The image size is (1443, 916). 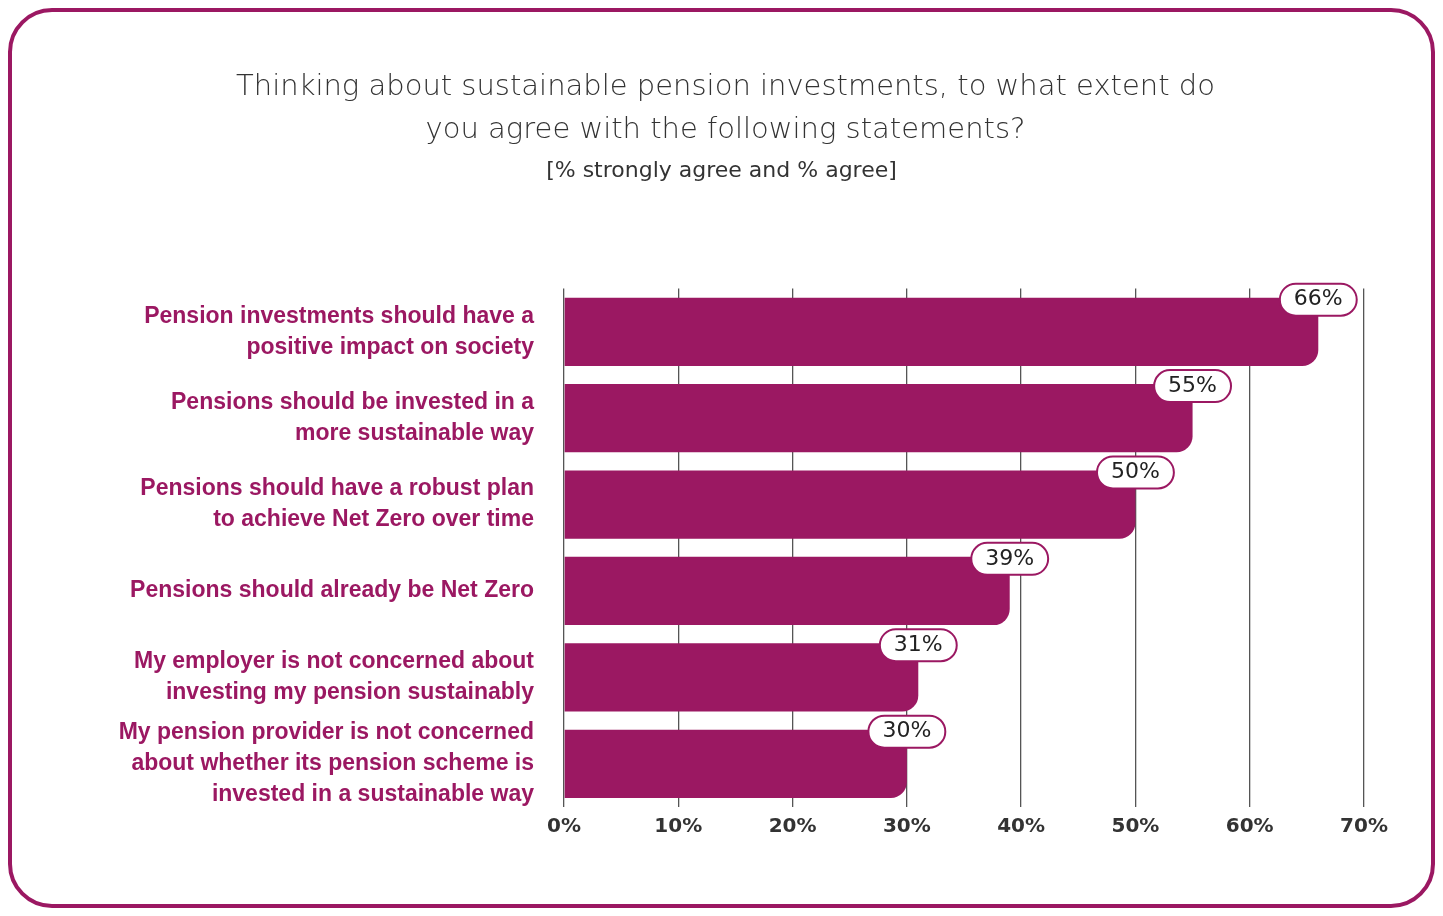 What do you see at coordinates (1364, 825) in the screenshot?
I see `x-tick-label: 70%` at bounding box center [1364, 825].